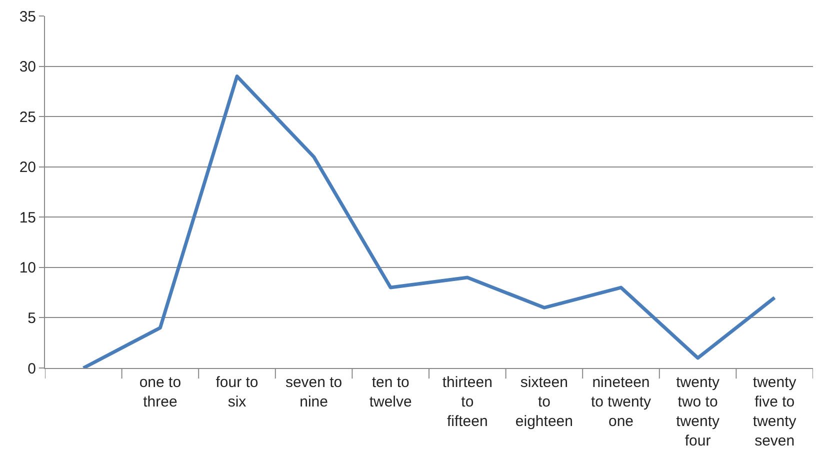  Describe the element at coordinates (698, 412) in the screenshot. I see `x-tick-label: twenty two to twenty four` at that location.